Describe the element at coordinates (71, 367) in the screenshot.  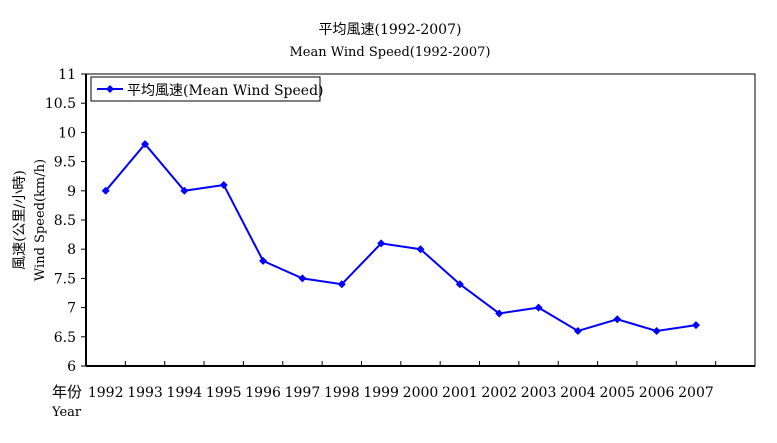
I see `y-tick-label: 6` at that location.